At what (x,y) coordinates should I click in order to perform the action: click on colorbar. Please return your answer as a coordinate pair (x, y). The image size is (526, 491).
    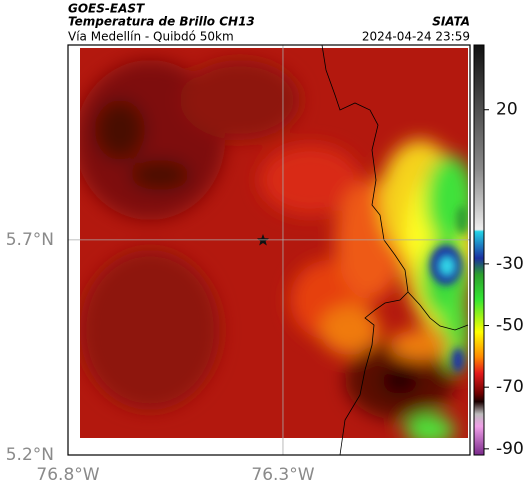
    Looking at the image, I should click on (479, 250).